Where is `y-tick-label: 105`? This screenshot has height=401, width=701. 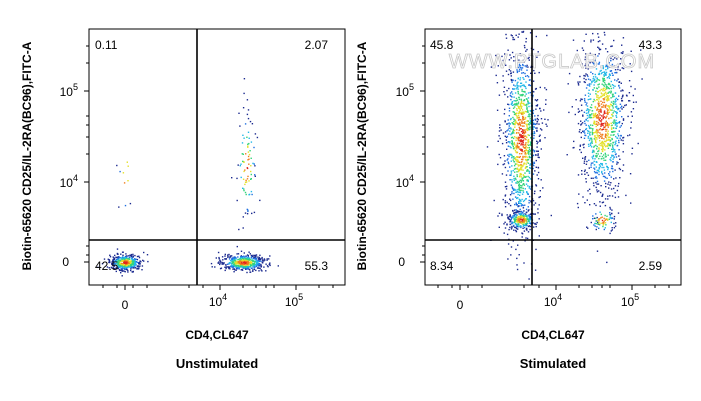 y-tick-label: 105 is located at coordinates (69, 90).